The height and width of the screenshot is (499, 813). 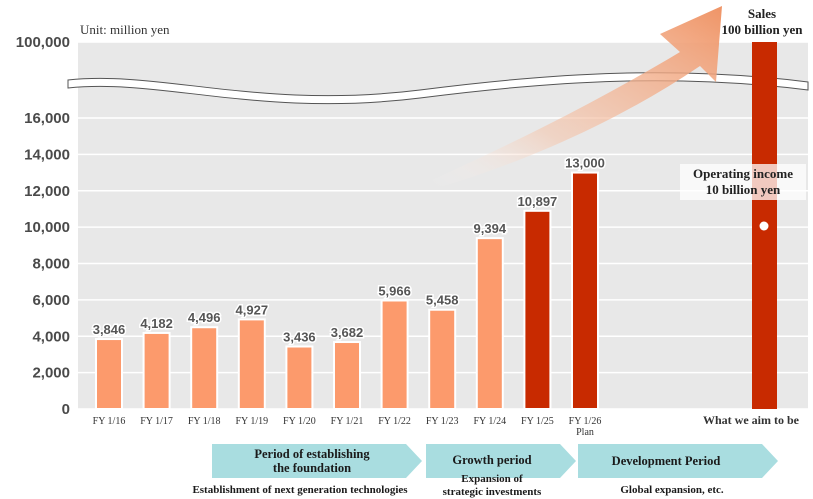 I want to click on y-tick-label: 100,000, so click(x=43, y=42).